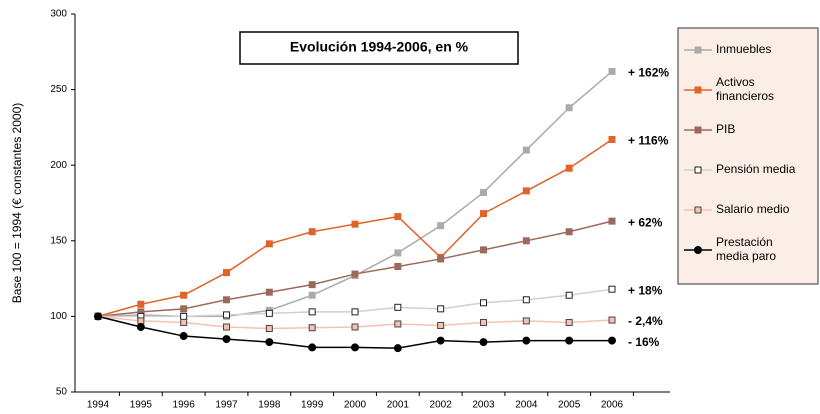 This screenshot has width=820, height=414. Describe the element at coordinates (745, 89) in the screenshot. I see `legend-label: Activos financieros` at that location.